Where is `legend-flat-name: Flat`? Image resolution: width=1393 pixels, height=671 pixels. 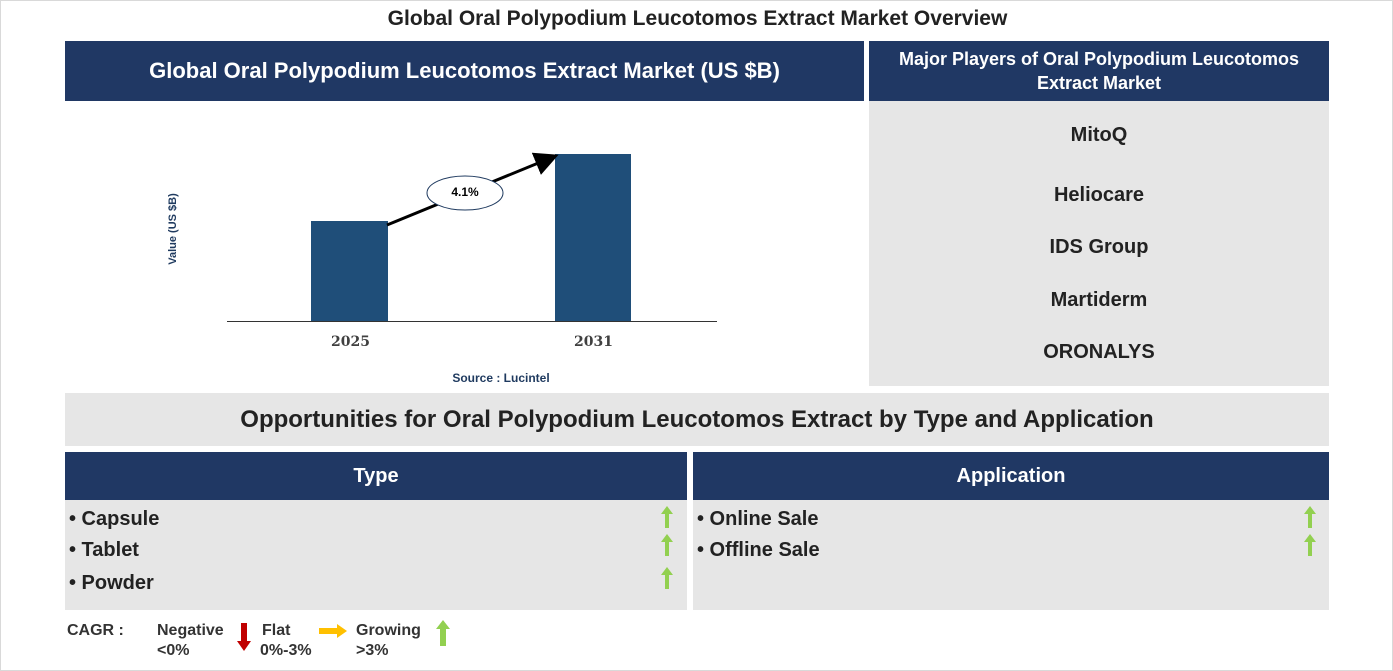
legend-flat-name: Flat is located at coordinates (276, 630).